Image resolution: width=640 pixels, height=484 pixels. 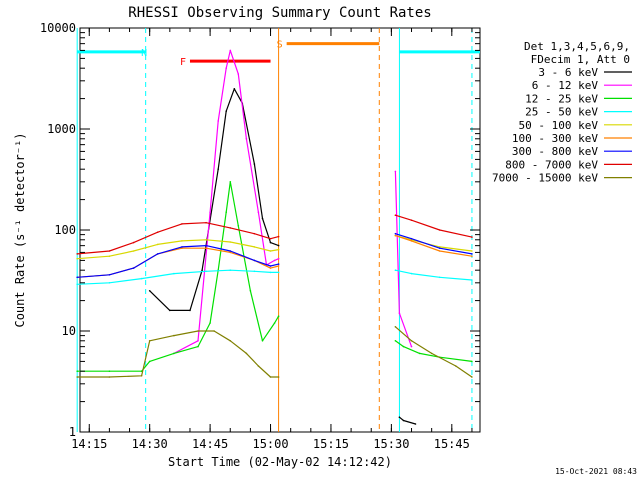 What do you see at coordinates (89, 444) in the screenshot?
I see `x-tick-label-0: 14:15` at bounding box center [89, 444].